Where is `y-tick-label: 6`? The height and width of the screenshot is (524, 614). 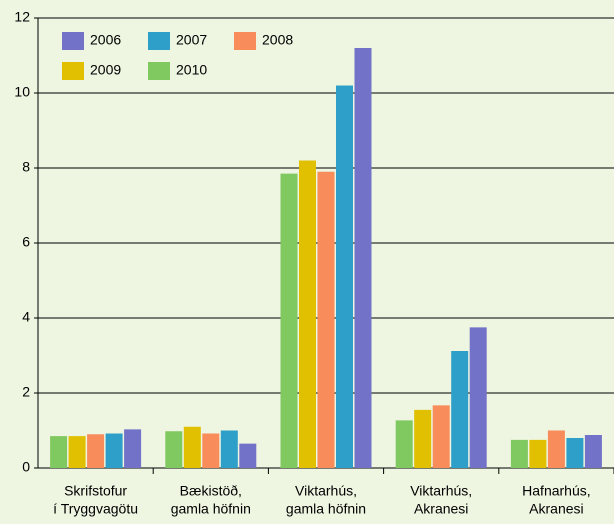 y-tick-label: 6 is located at coordinates (26, 242).